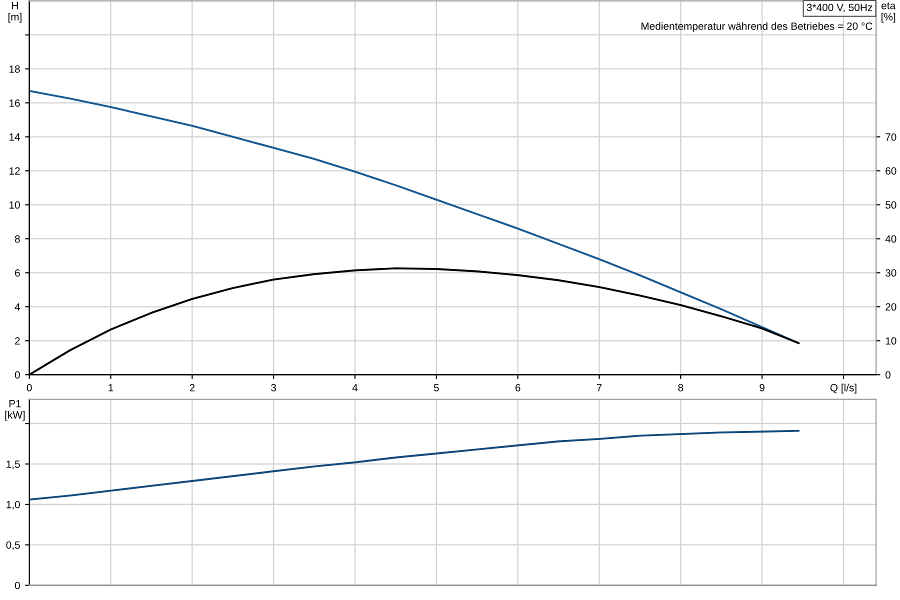 The height and width of the screenshot is (600, 900). What do you see at coordinates (517, 388) in the screenshot?
I see `x-tick-label: 6` at bounding box center [517, 388].